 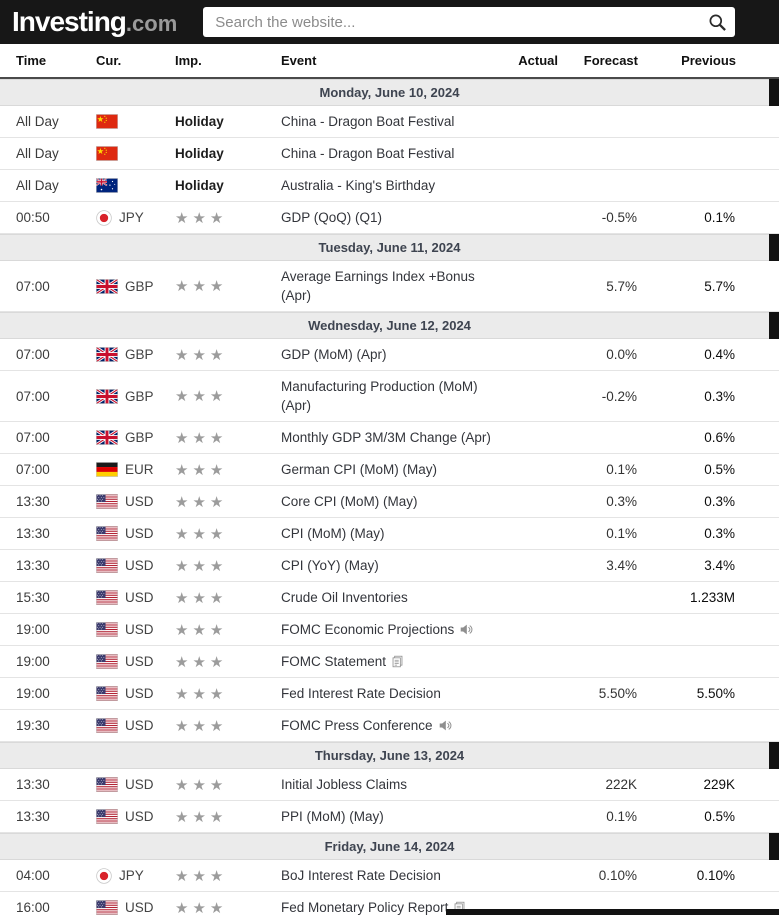 What do you see at coordinates (334, 354) in the screenshot?
I see `event-link: GDP (MoM) (Apr)` at bounding box center [334, 354].